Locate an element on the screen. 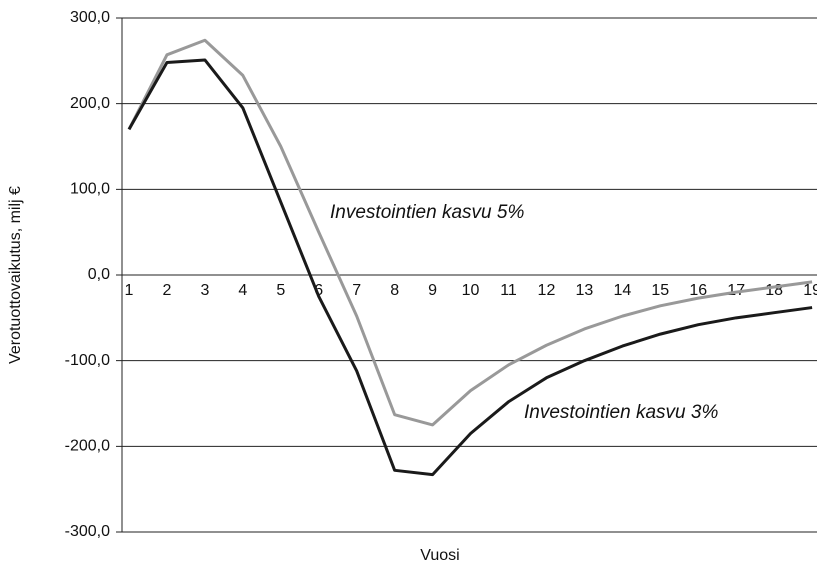  x-tick-label: 6 is located at coordinates (318, 290).